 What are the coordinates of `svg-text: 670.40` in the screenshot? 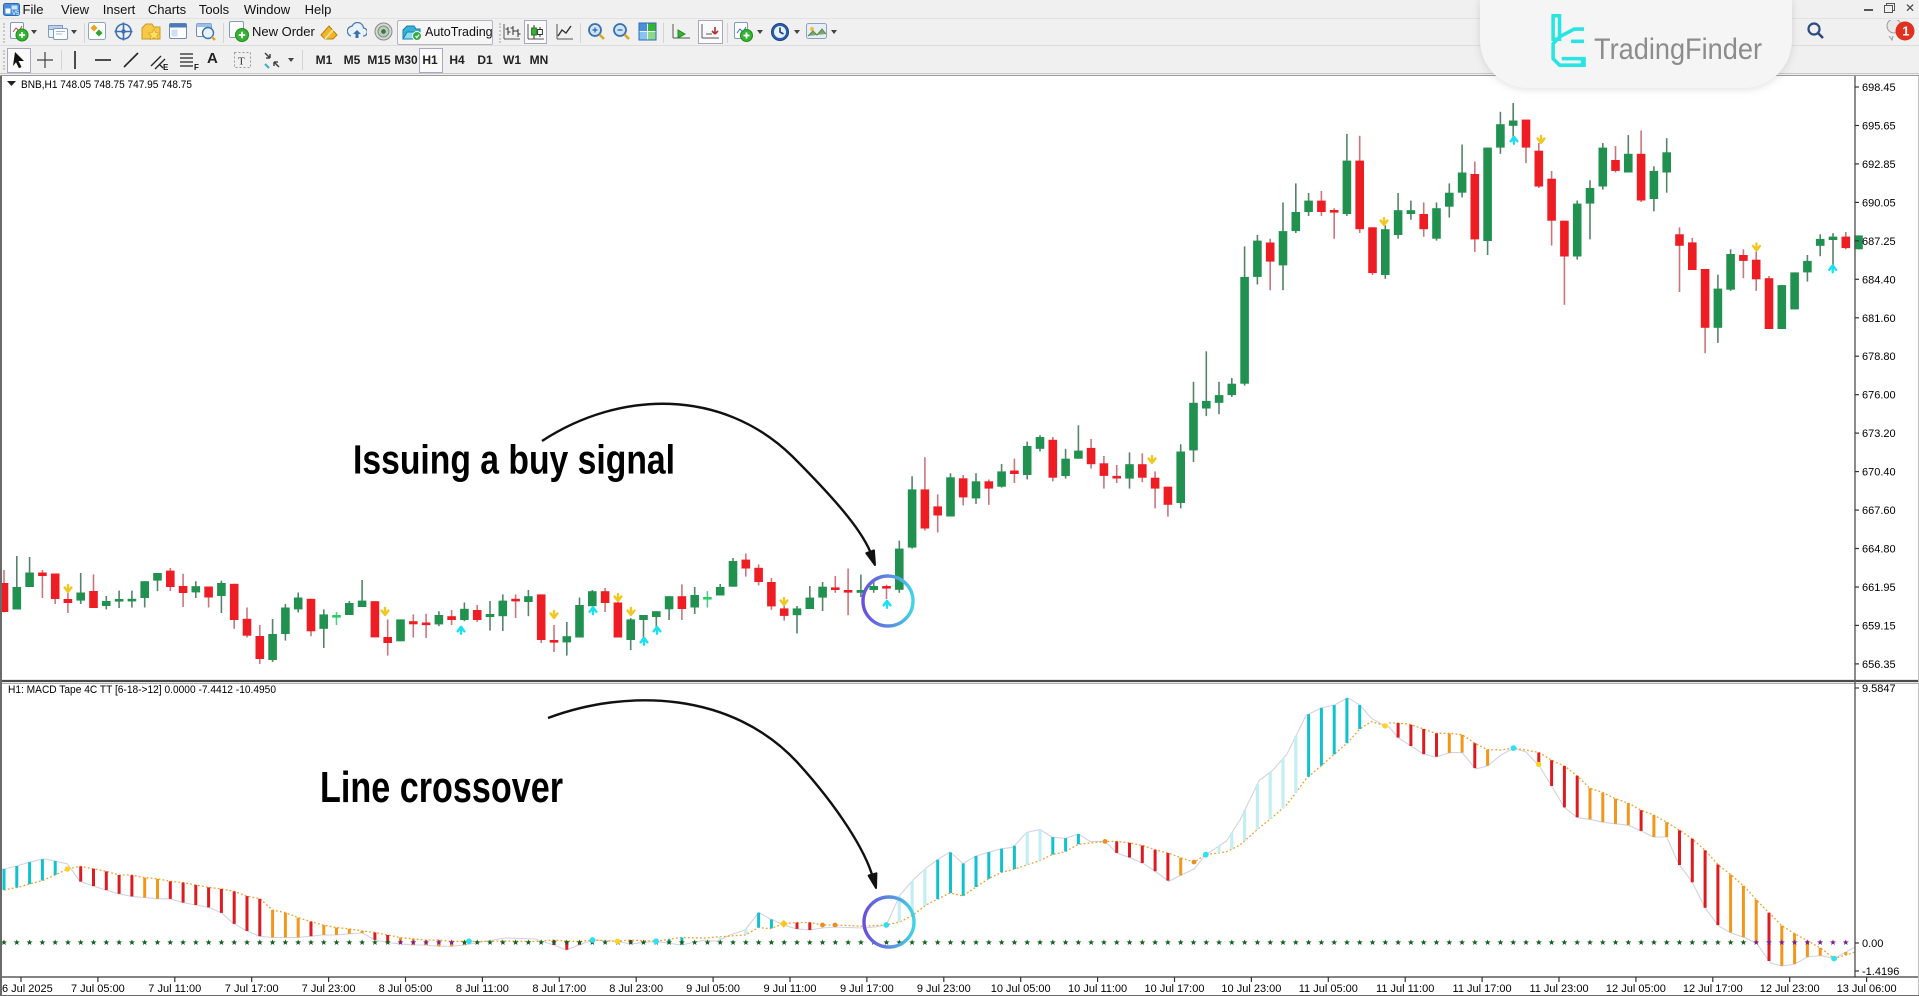 It's located at (1879, 473).